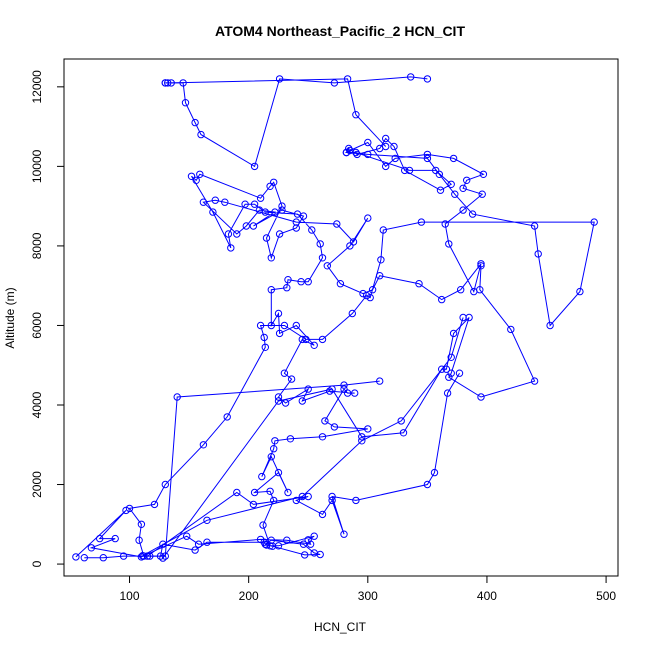 The image size is (650, 650). Describe the element at coordinates (37, 87) in the screenshot. I see `y-tick-label: 12000` at that location.